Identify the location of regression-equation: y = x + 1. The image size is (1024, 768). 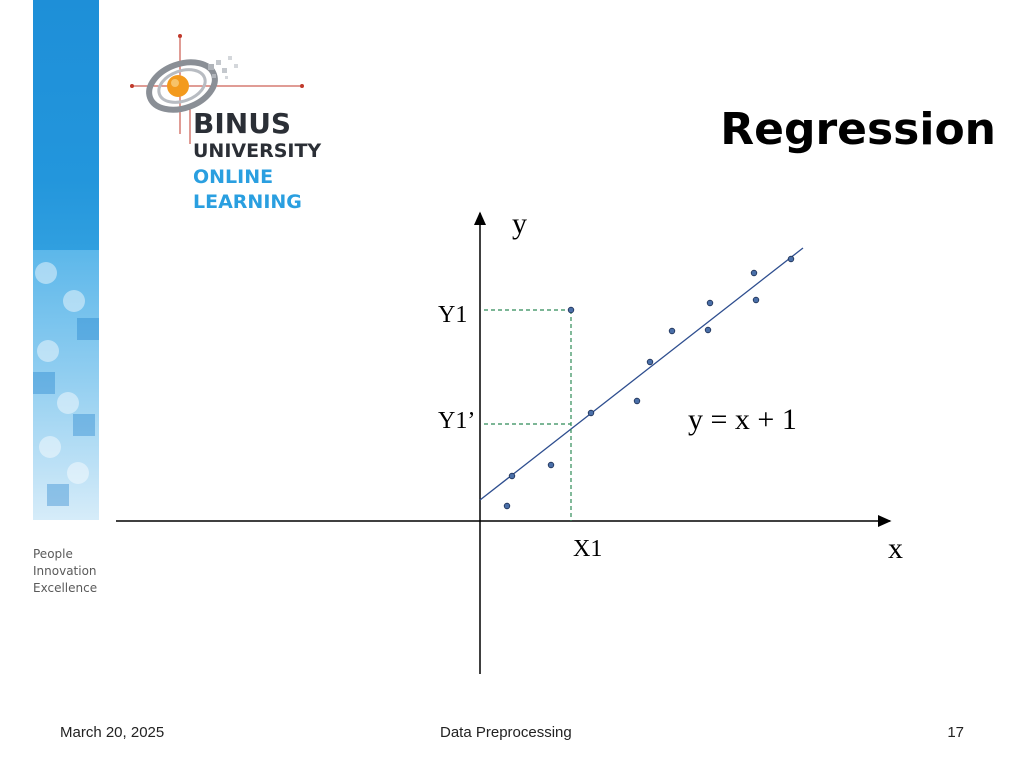
(742, 419).